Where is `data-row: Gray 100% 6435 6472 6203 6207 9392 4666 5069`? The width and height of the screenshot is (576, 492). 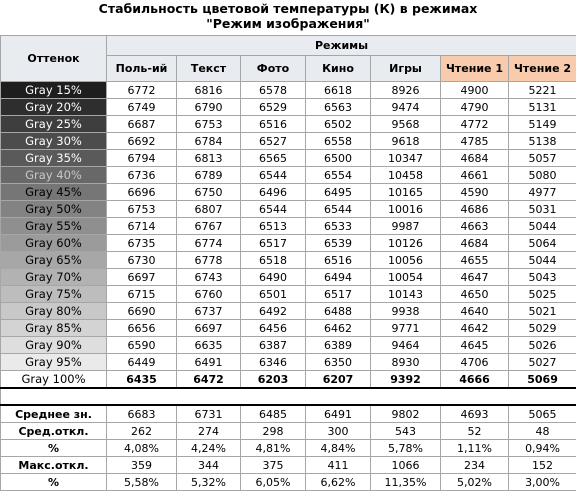
data-row: Gray 100% 6435 6472 6203 6207 9392 4666 5069 is located at coordinates (288, 379).